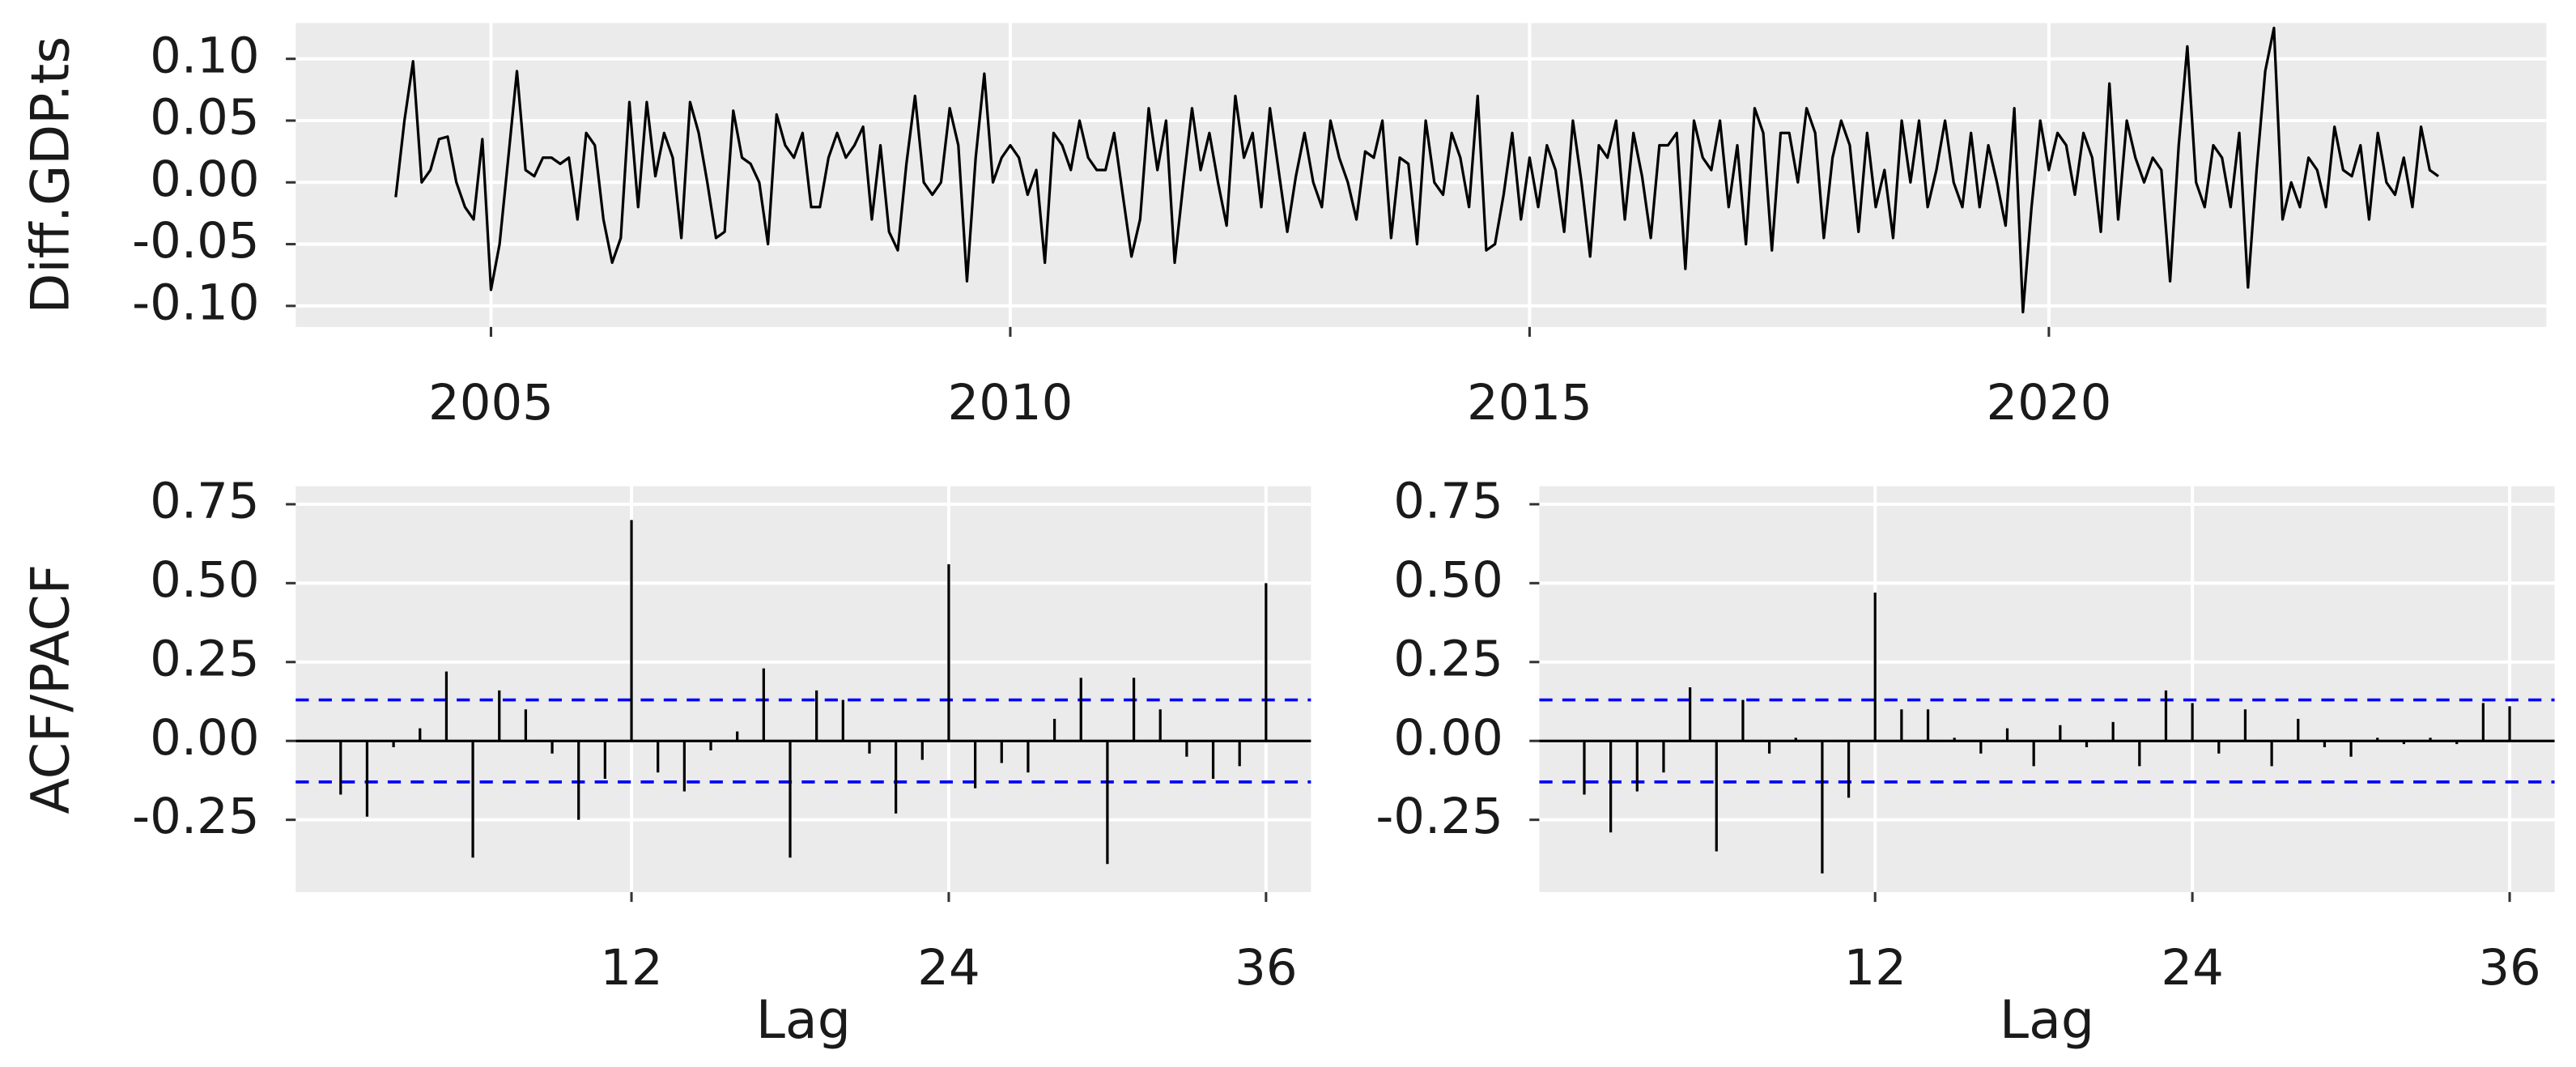 Image resolution: width=2576 pixels, height=1067 pixels. I want to click on y-tick-label: 0.10, so click(205, 55).